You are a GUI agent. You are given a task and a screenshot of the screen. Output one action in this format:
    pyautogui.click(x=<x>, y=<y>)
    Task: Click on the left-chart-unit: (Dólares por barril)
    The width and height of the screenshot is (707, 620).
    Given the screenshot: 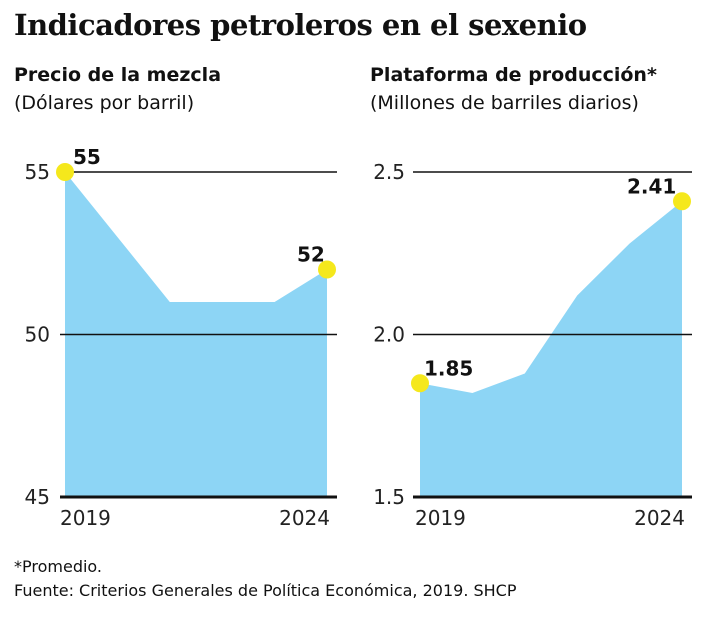 What is the action you would take?
    pyautogui.click(x=104, y=103)
    